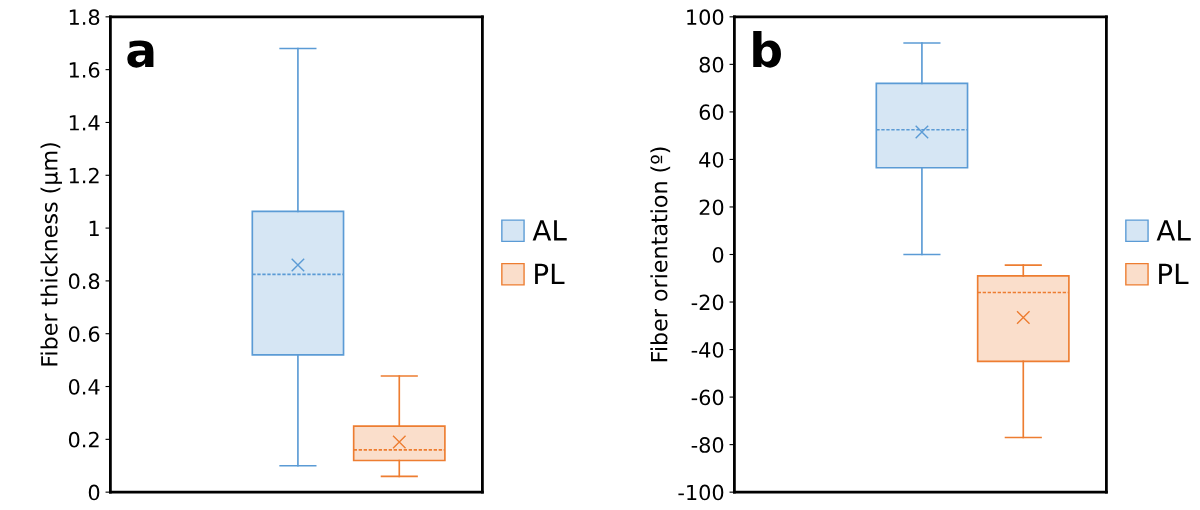 Image resolution: width=1200 pixels, height=510 pixels. I want to click on annotation: a, so click(140, 54).